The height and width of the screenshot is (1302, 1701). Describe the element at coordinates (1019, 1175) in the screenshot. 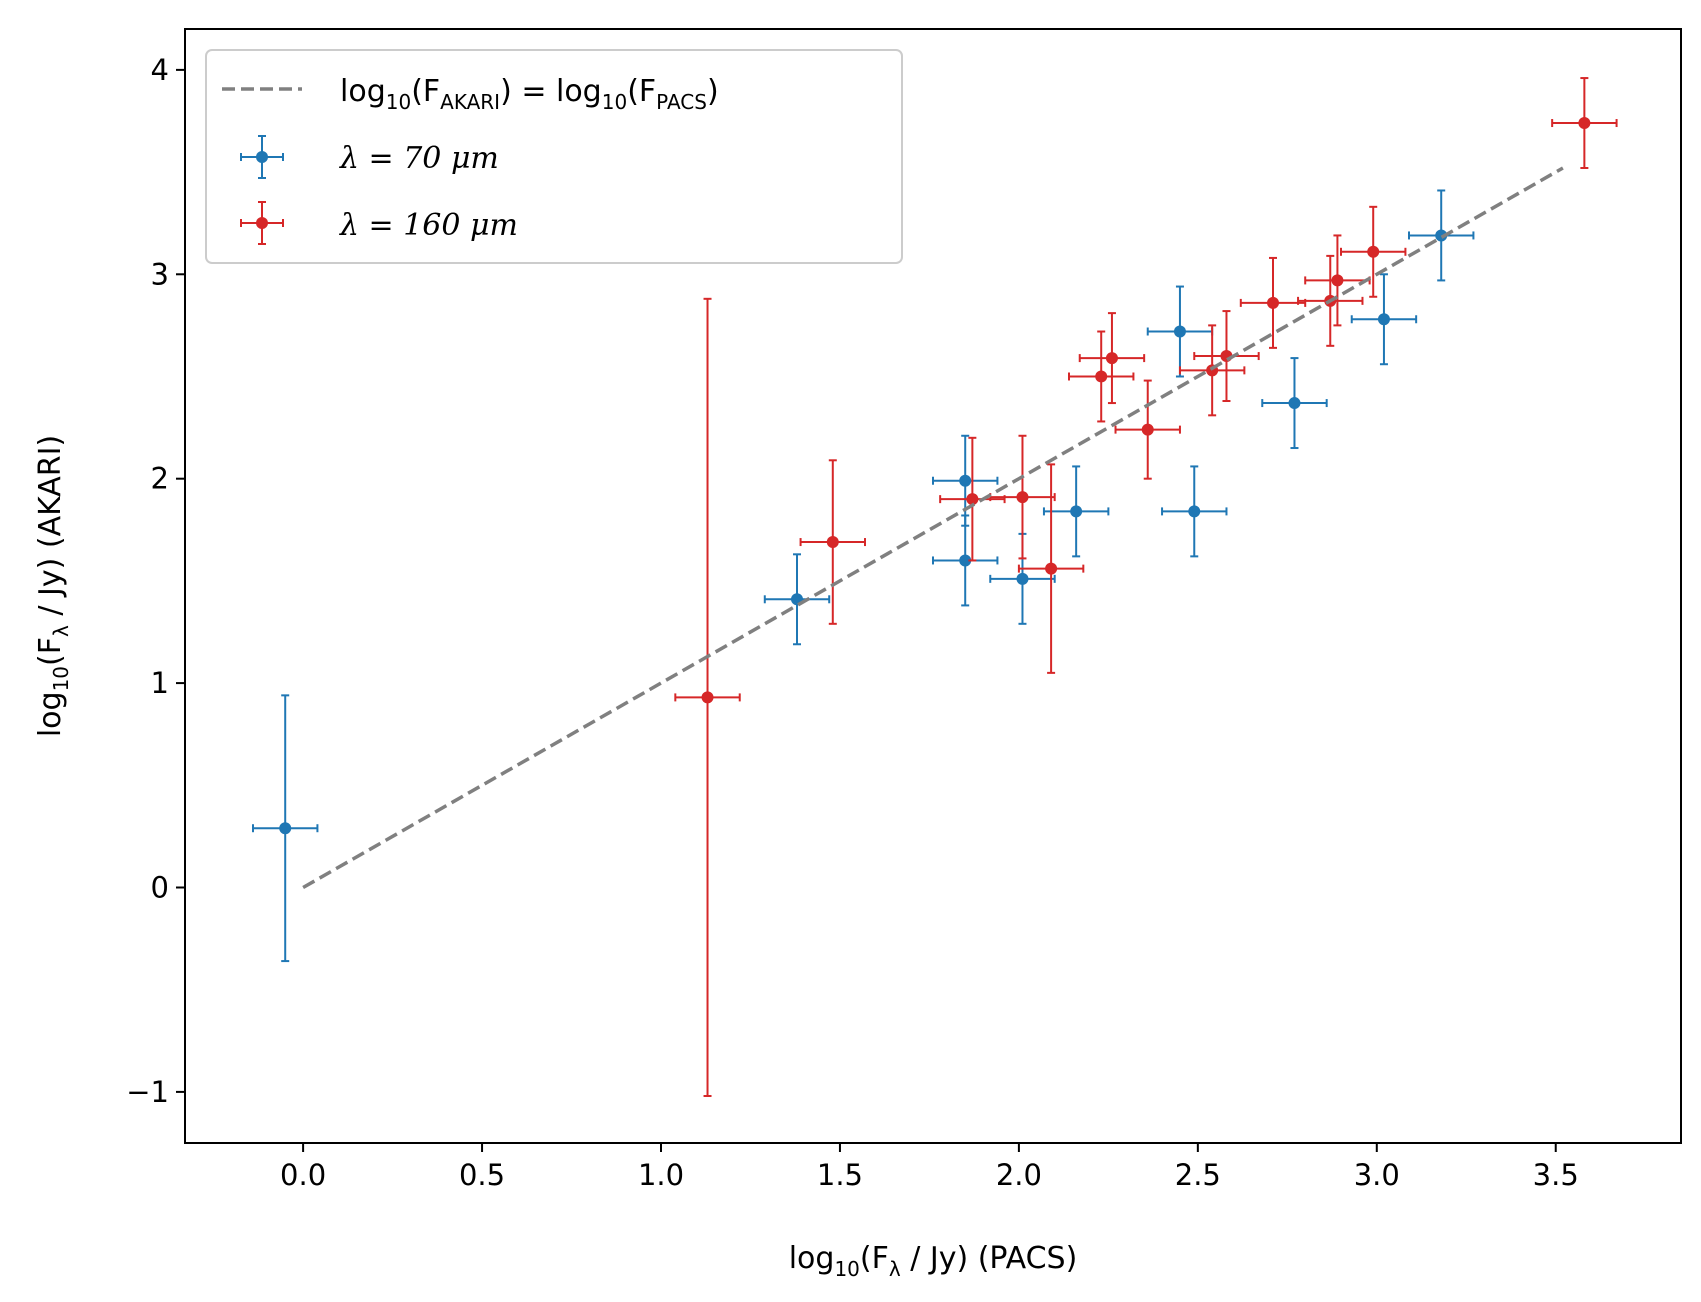

I see `x-tick-label: 2.0` at that location.